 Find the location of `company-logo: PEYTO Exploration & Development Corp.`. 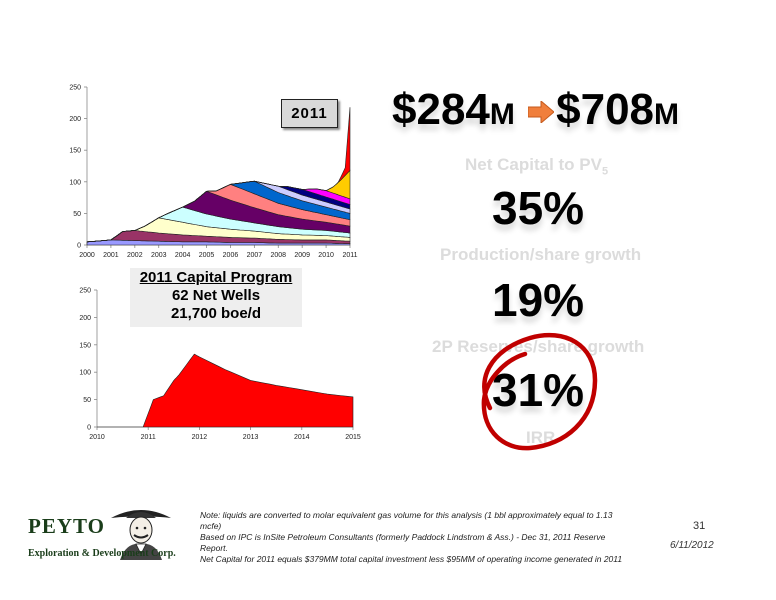

company-logo: PEYTO Exploration & Development Corp. is located at coordinates (103, 535).